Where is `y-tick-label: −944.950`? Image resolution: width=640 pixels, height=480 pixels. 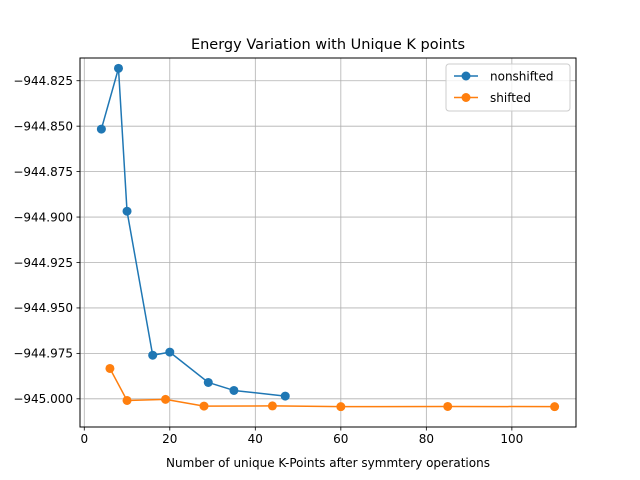
y-tick-label: −944.950 is located at coordinates (43, 308).